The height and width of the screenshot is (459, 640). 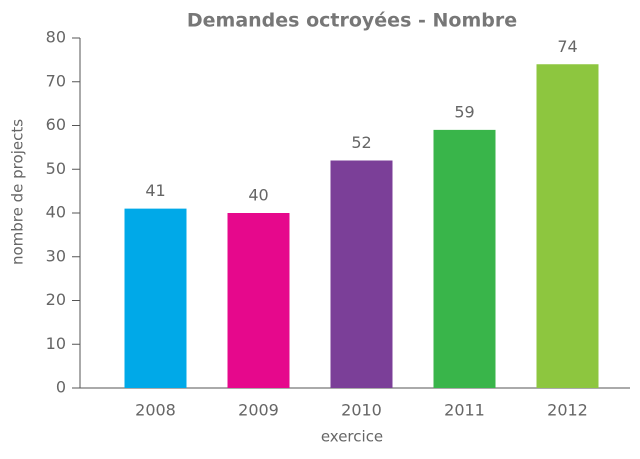 What do you see at coordinates (56, 37) in the screenshot?
I see `y-tick-label: 80` at bounding box center [56, 37].